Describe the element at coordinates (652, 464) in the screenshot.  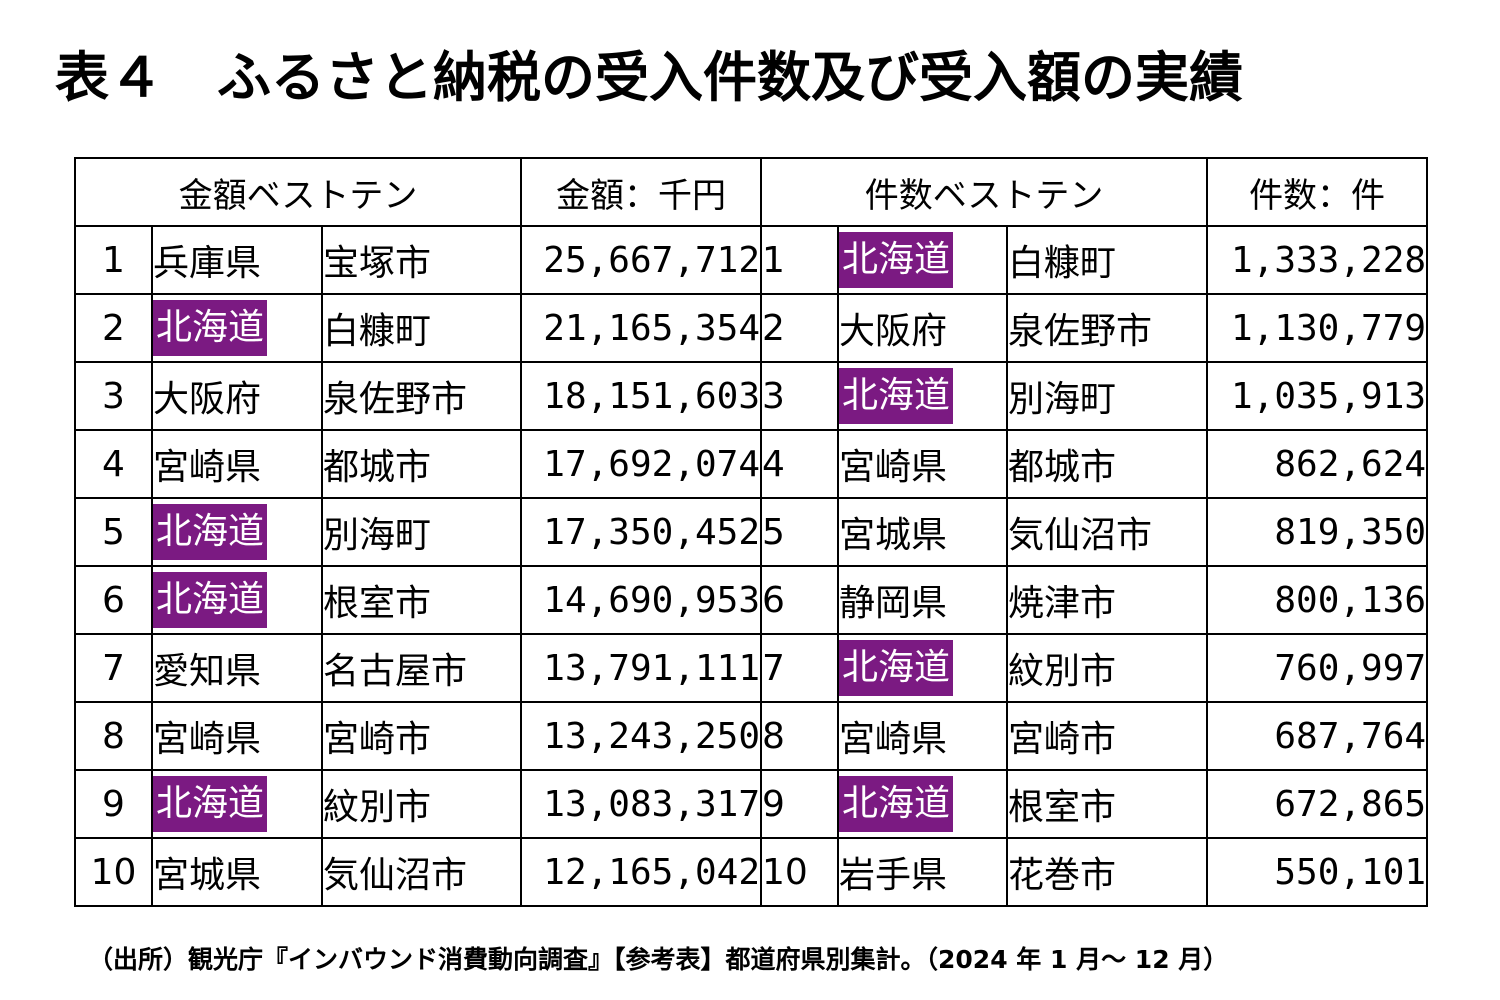
I see `amount-value: 17,692,074` at that location.